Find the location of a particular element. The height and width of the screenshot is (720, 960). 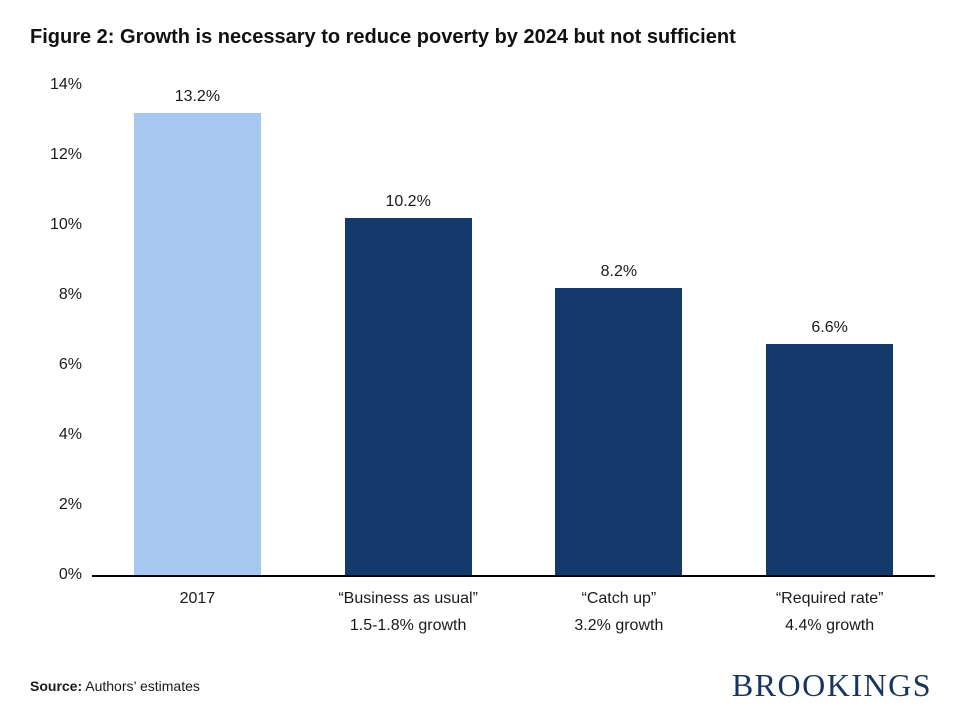

bar-column: 10.2% is located at coordinates (408, 330).